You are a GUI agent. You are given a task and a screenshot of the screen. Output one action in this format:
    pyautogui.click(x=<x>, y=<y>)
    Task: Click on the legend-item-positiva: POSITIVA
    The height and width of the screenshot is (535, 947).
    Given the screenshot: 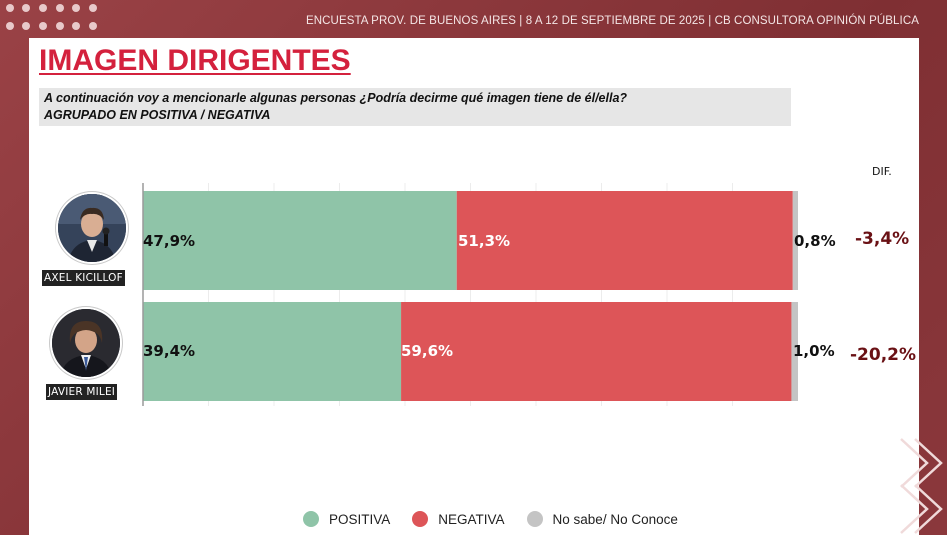 What is the action you would take?
    pyautogui.click(x=346, y=519)
    